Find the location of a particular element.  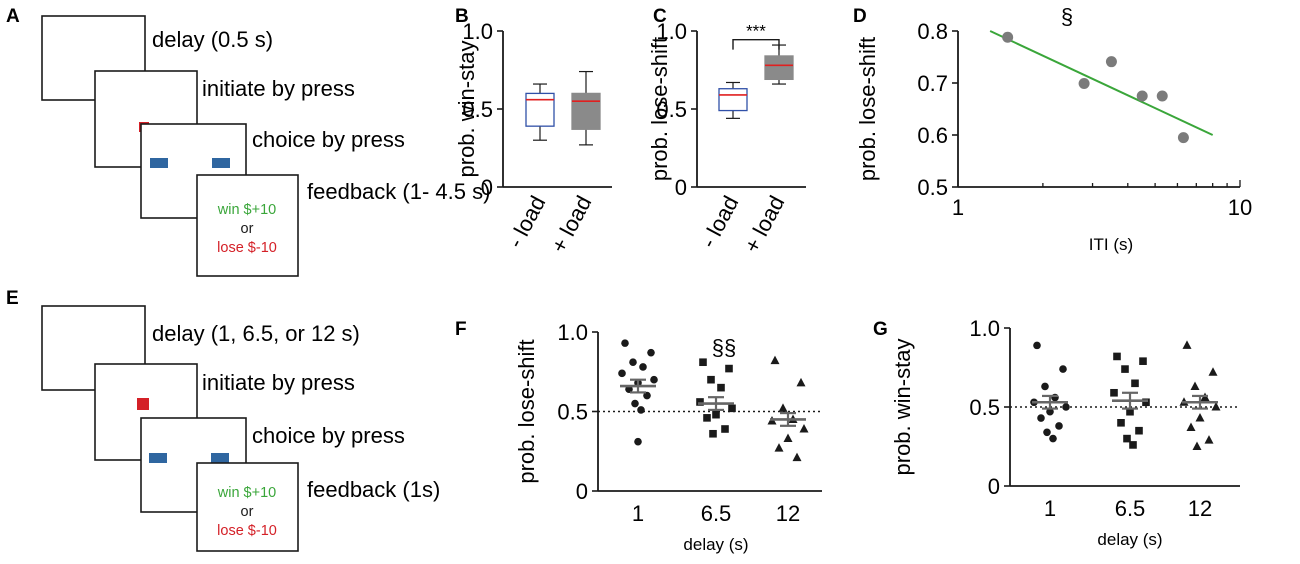

panel-label-e: E is located at coordinates (12, 298).